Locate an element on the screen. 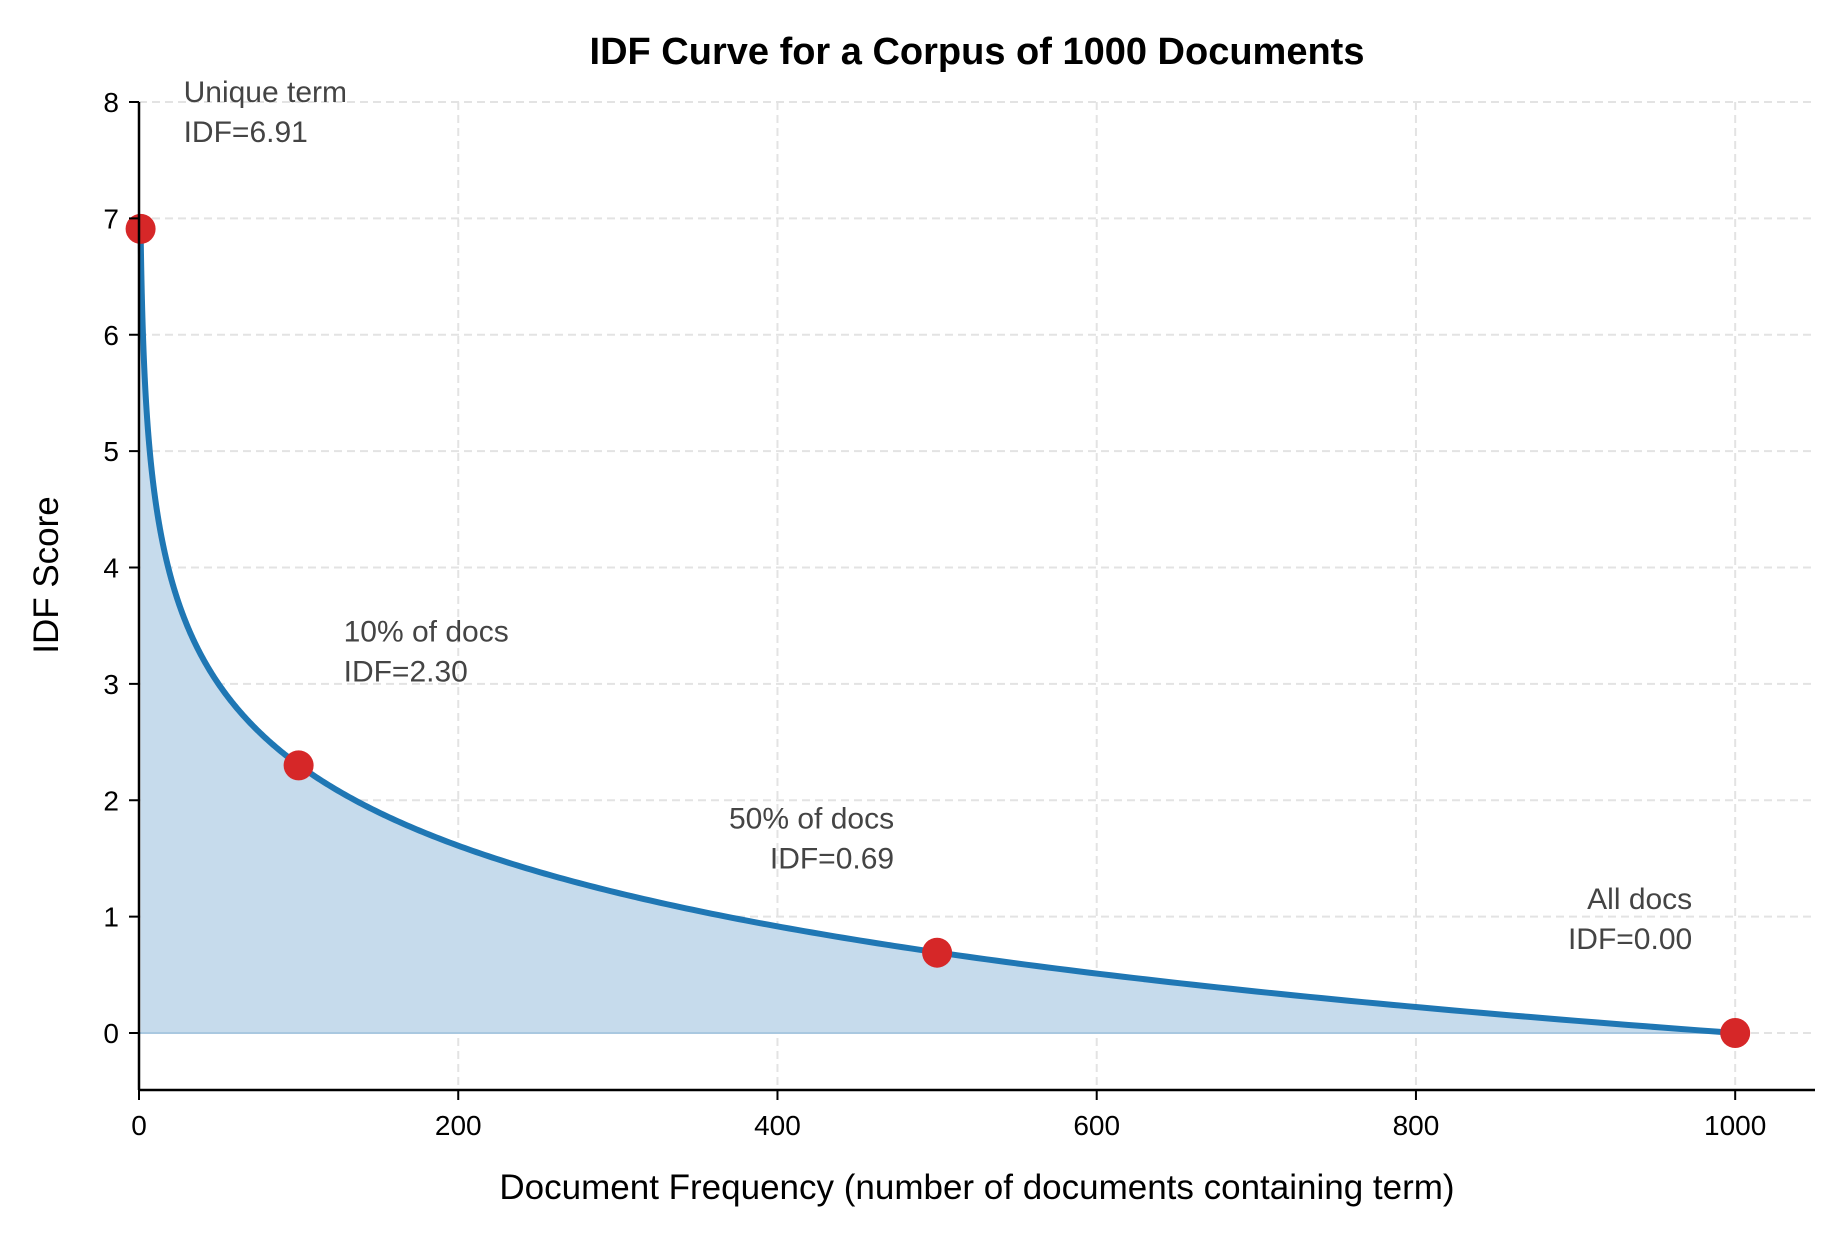  annotation-label: Unique term is located at coordinates (265, 92).